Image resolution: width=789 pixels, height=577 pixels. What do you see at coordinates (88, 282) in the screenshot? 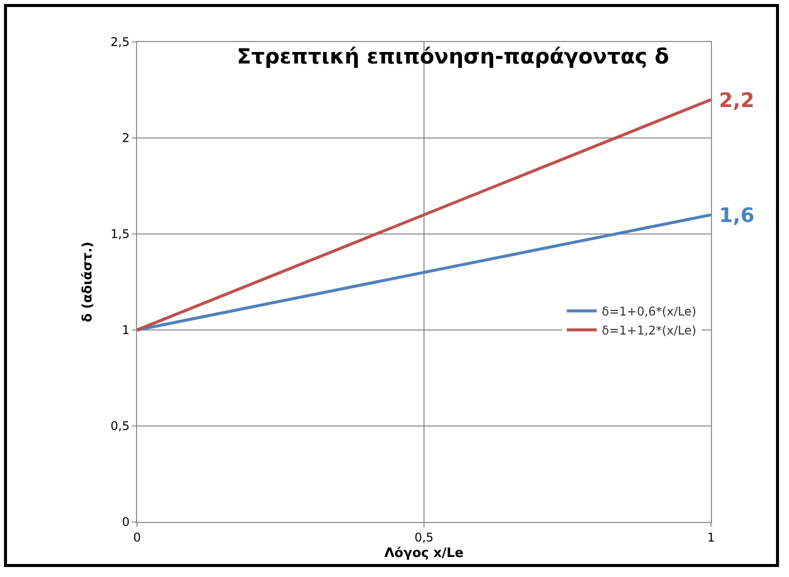
I see `y-axis-title: δ (αδιάστ.)` at bounding box center [88, 282].